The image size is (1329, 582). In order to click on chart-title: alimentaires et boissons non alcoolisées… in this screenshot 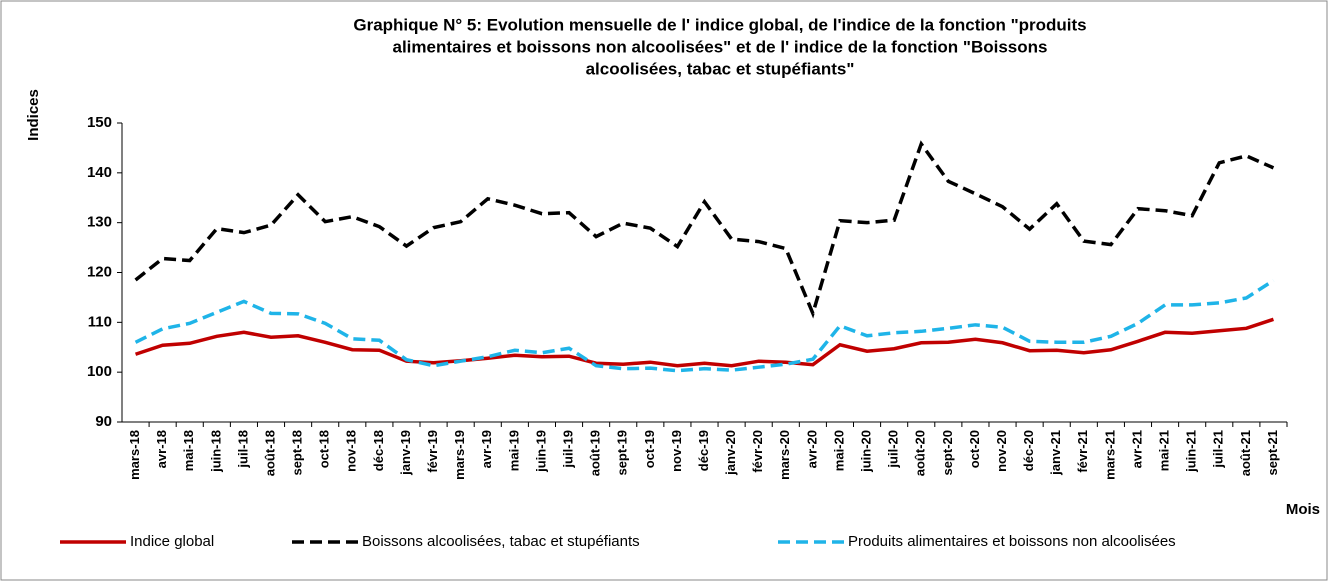, I will do `click(720, 46)`.